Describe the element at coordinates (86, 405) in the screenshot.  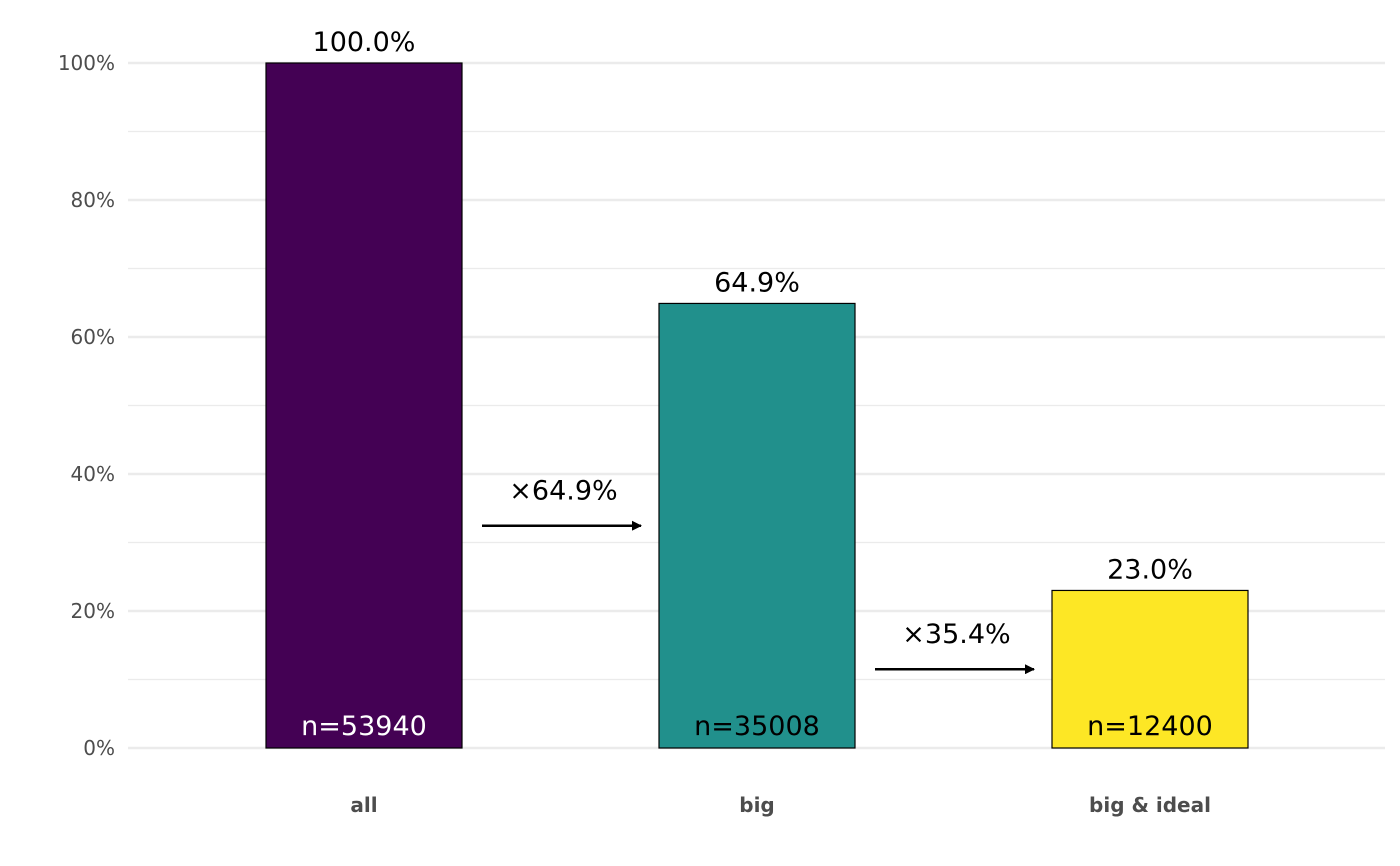
I see `y-axis-ticks: 0% 20% 40% 60% 80% 100%` at that location.